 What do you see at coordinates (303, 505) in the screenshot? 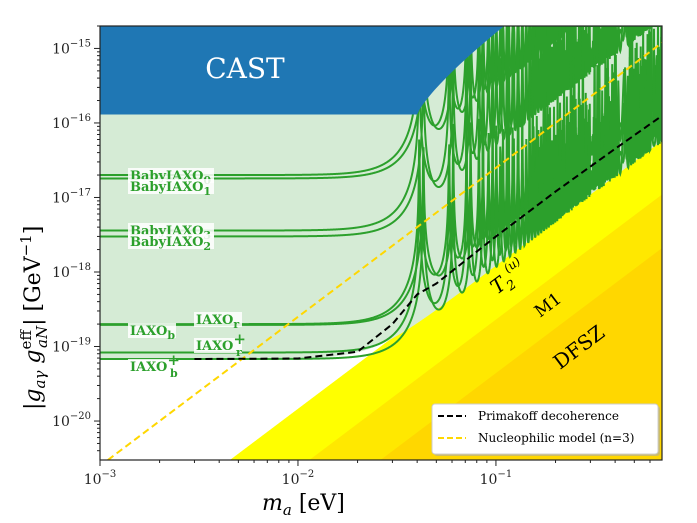
I see `x-axis-label: ma [eV]` at bounding box center [303, 505].